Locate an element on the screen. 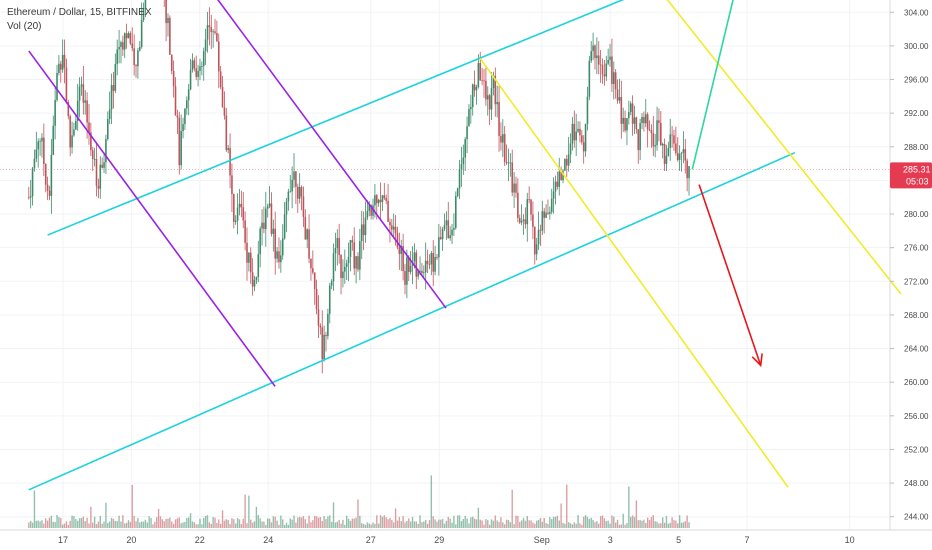 This screenshot has height=550, width=932. last-price-tag: 285.31 05:03 is located at coordinates (911, 175).